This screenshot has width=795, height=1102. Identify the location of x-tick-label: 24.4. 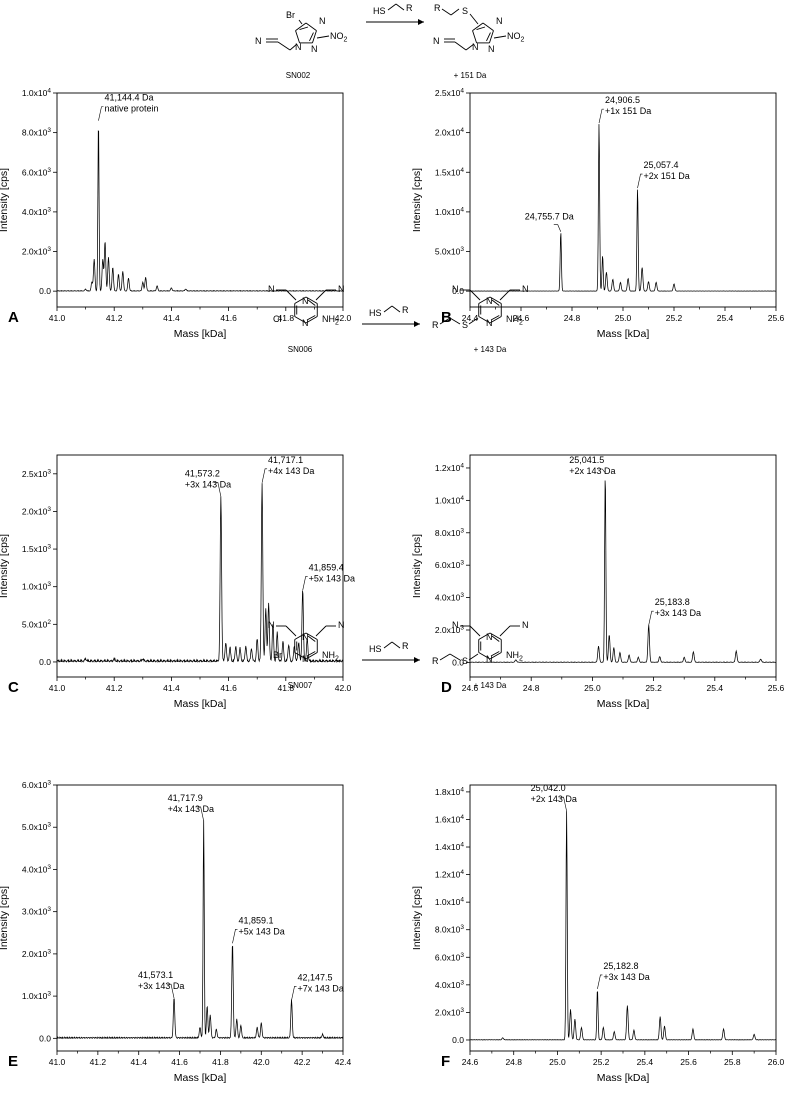
(470, 318).